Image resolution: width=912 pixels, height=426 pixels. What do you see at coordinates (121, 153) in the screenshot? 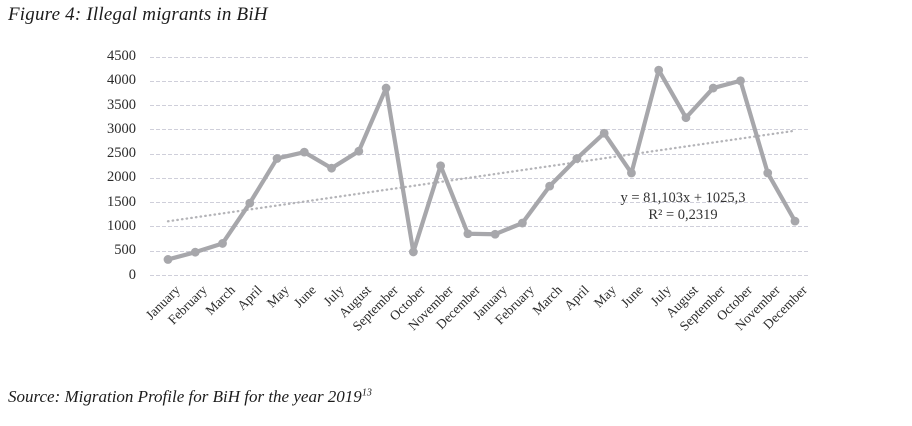
I see `y-axis-tick-label: 2500` at bounding box center [121, 153].